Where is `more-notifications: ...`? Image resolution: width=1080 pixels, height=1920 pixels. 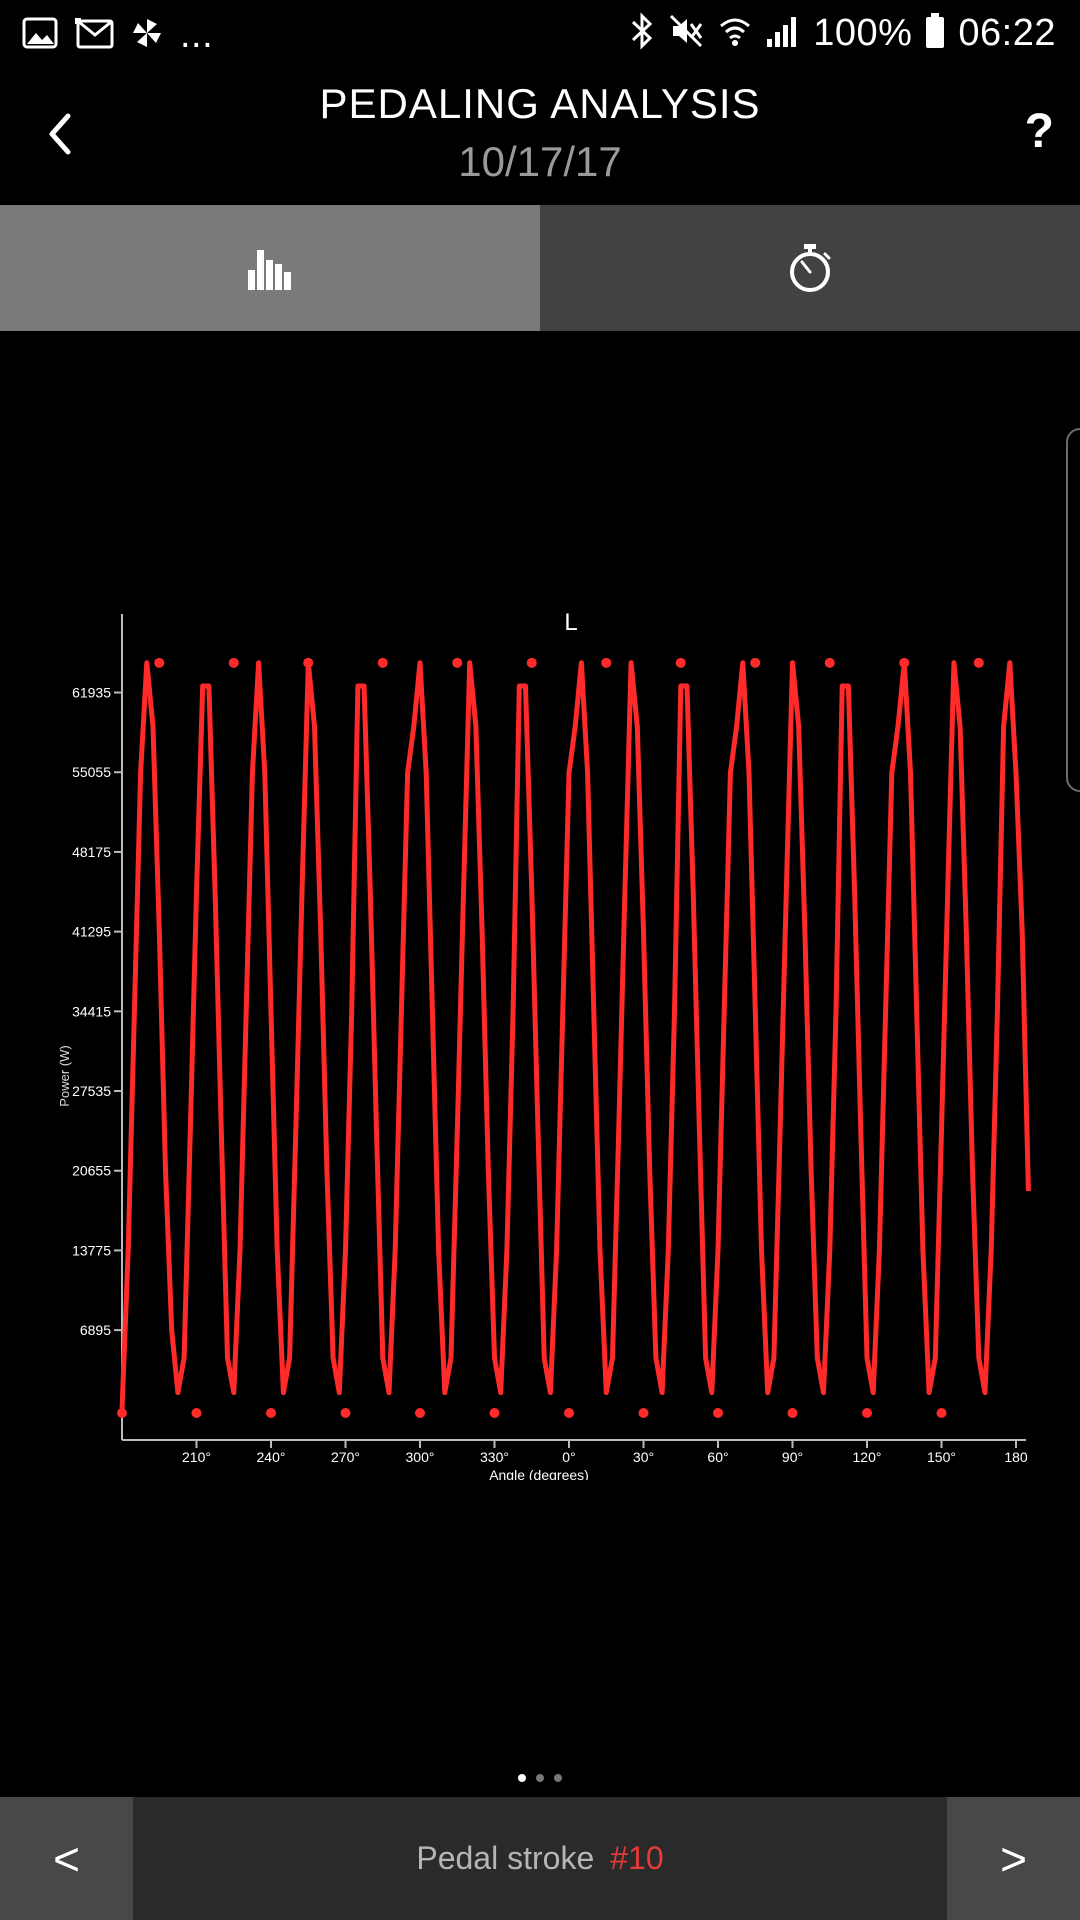 more-notifications: ... is located at coordinates (196, 35).